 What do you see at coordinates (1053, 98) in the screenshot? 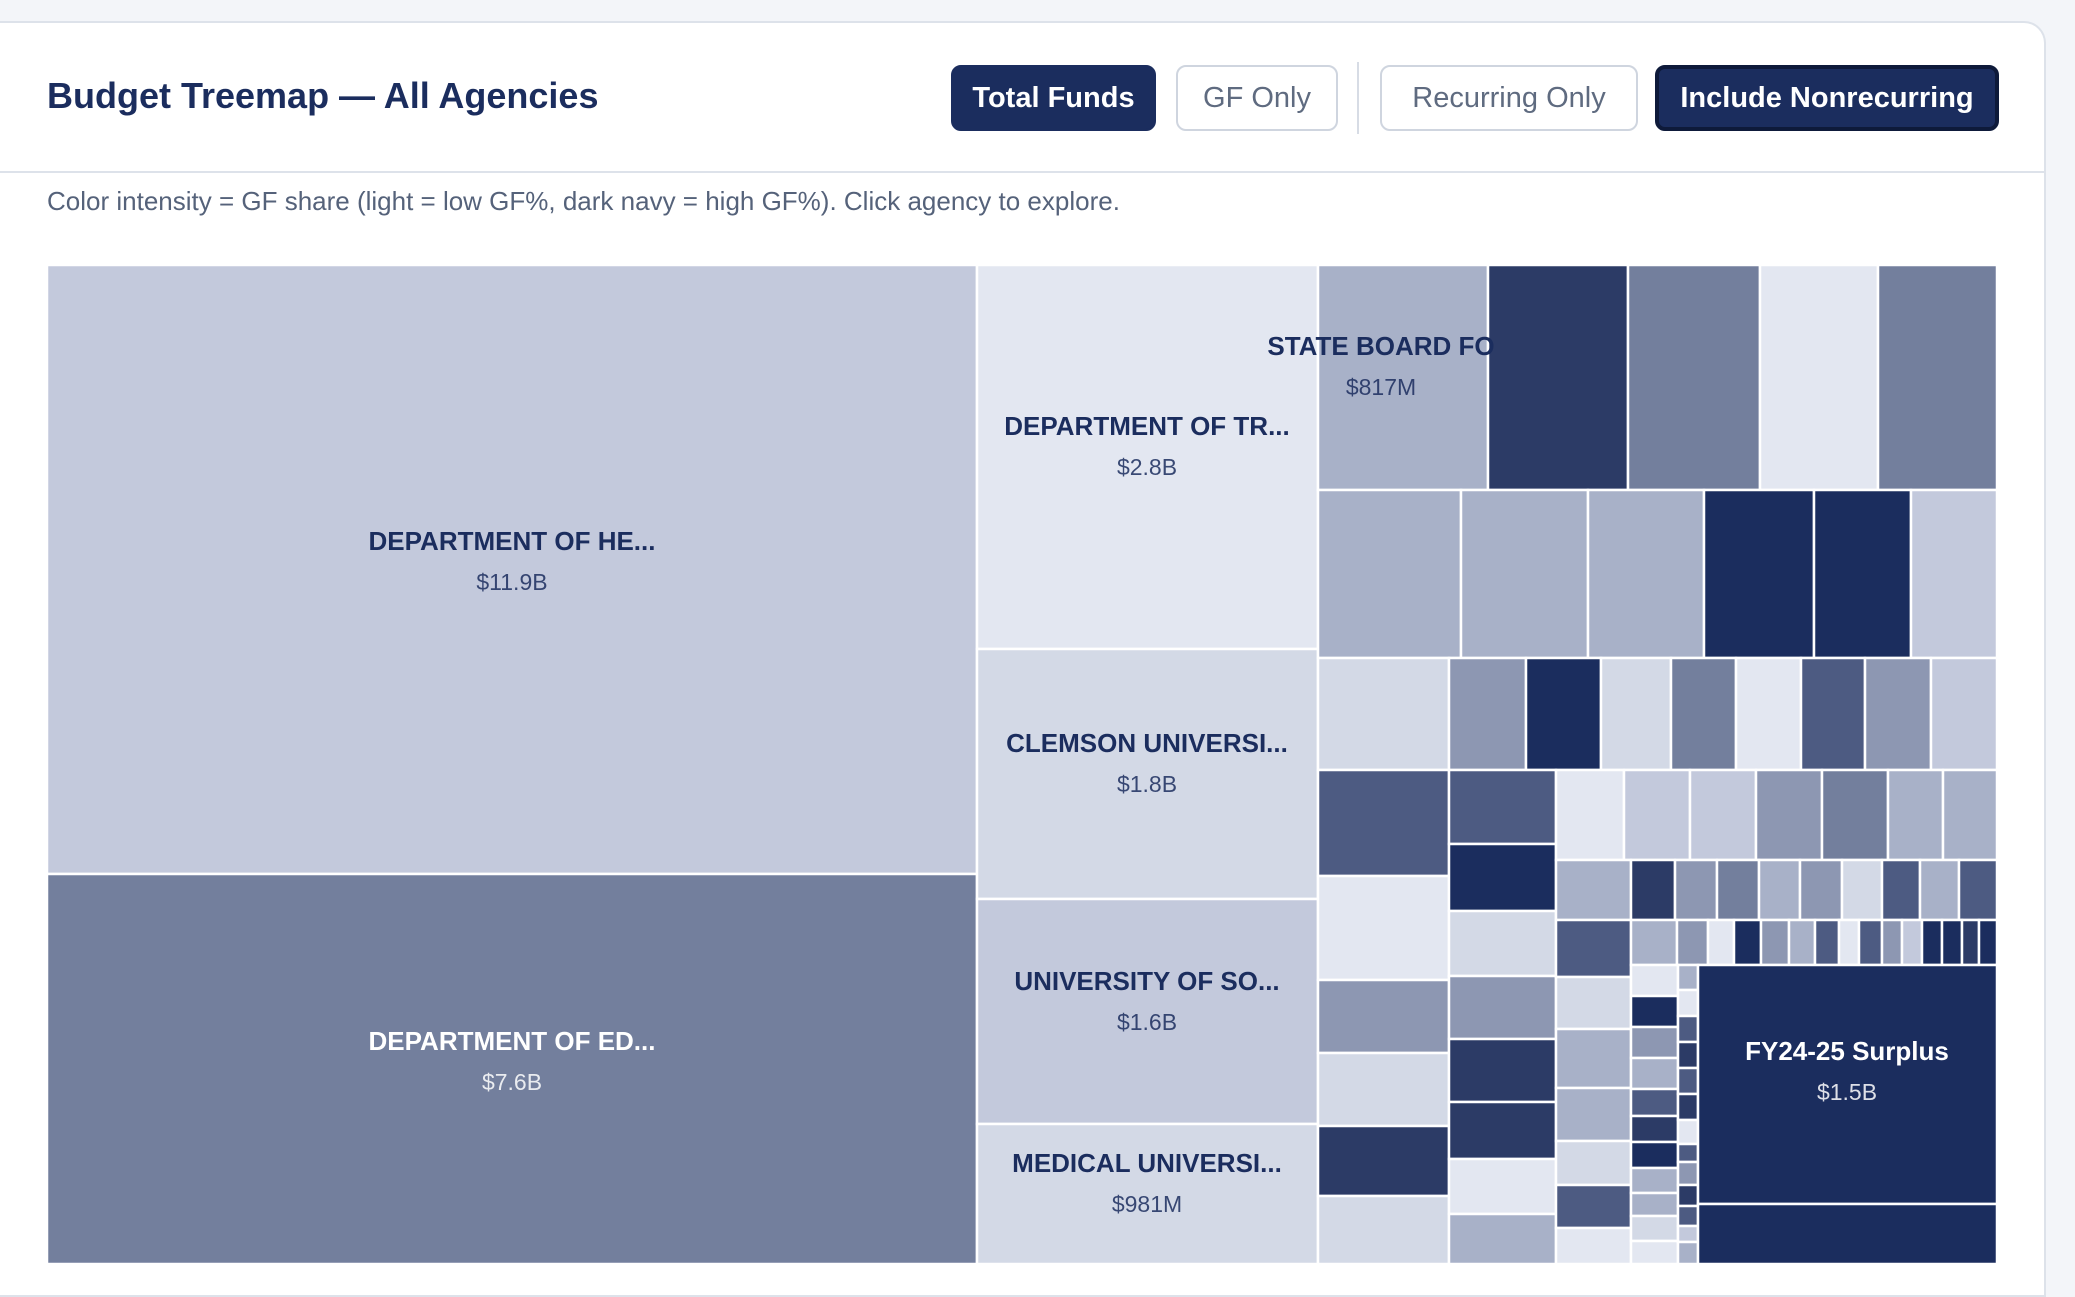
I see `total-funds-button: Total Funds` at bounding box center [1053, 98].